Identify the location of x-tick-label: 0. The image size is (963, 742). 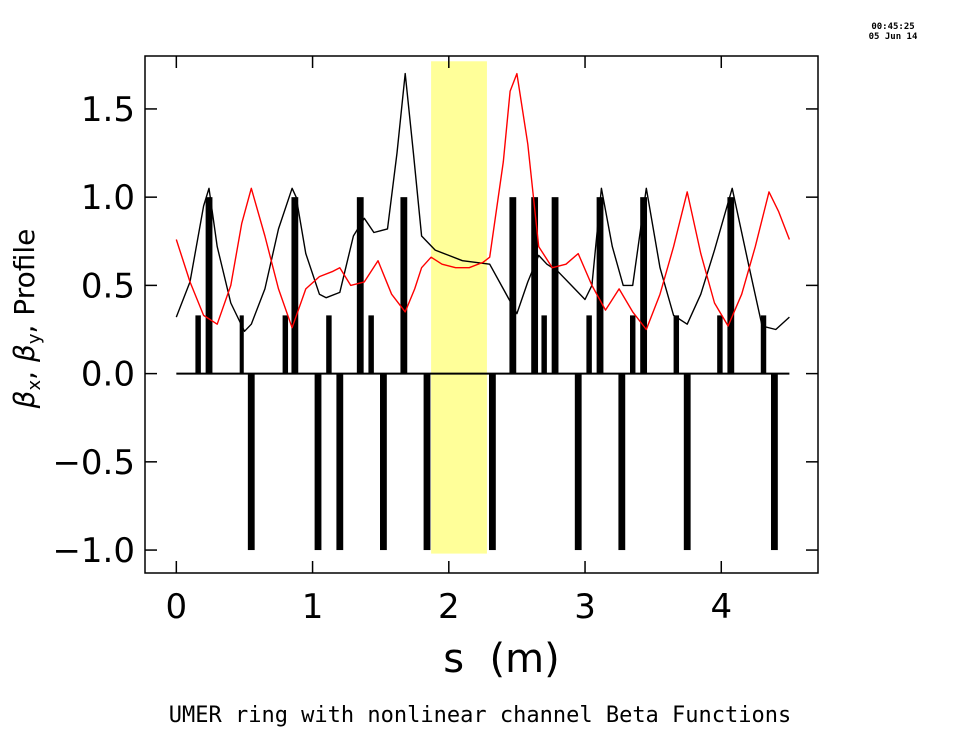
(177, 607).